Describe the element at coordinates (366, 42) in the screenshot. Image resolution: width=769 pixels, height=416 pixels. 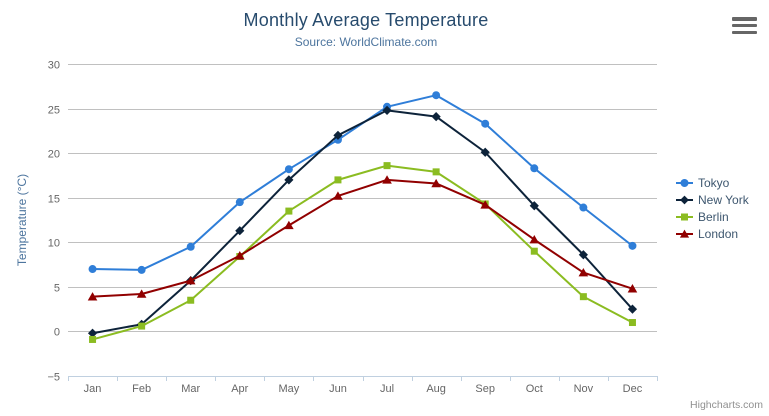
I see `chart-subtitle: Source: WorldClimate.com` at that location.